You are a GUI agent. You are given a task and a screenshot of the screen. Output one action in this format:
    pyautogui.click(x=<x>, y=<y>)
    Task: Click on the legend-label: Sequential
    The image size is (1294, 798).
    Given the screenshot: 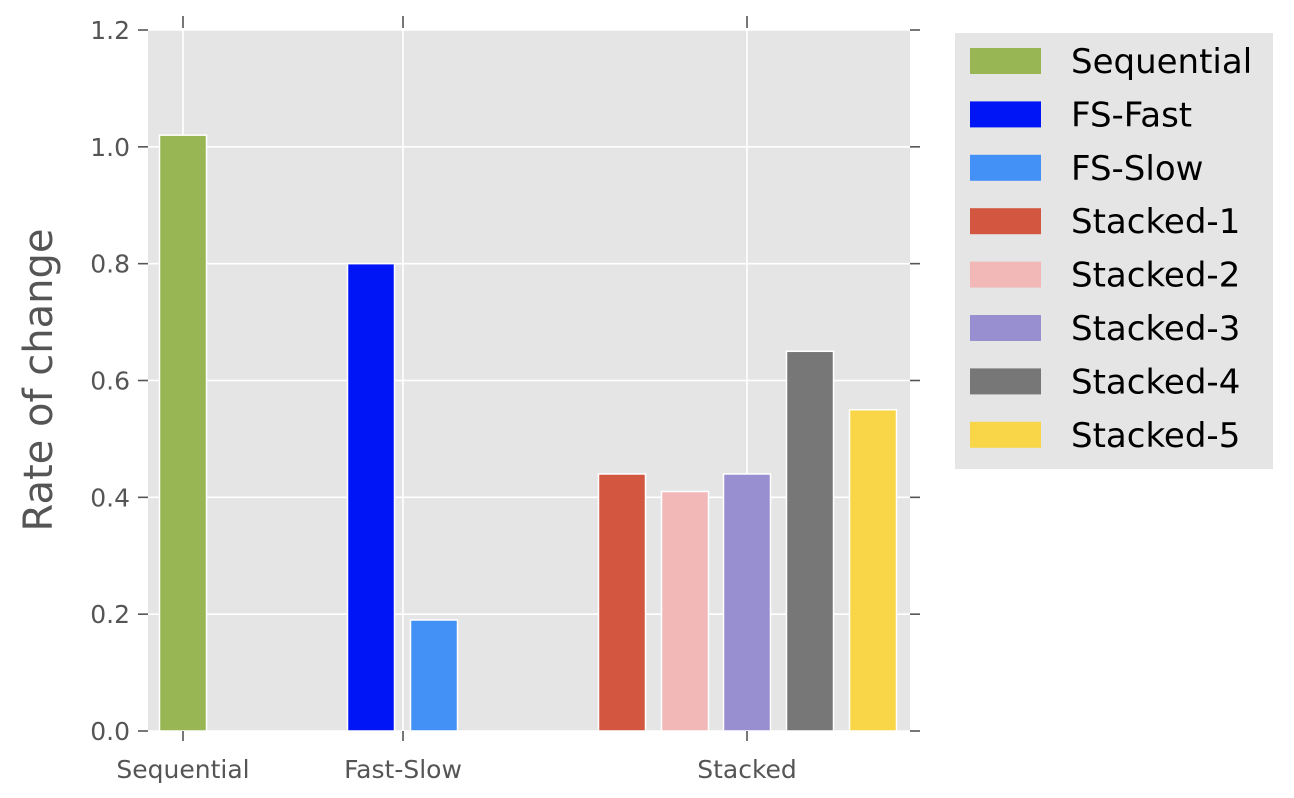 What is the action you would take?
    pyautogui.click(x=1161, y=62)
    